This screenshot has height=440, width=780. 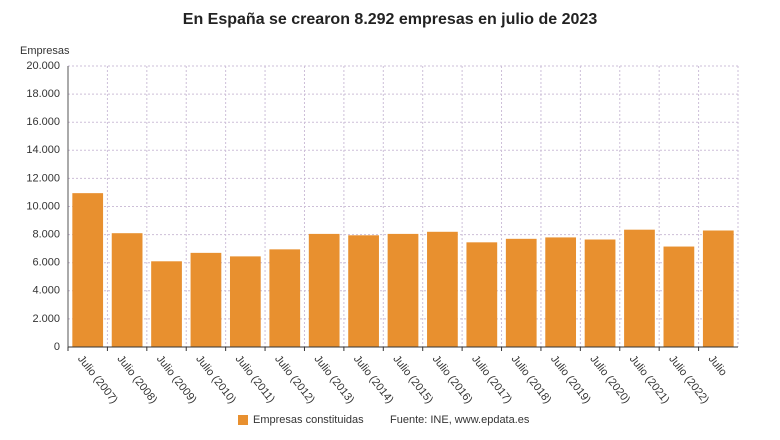 What do you see at coordinates (46, 235) in the screenshot?
I see `y-tick-label: 8.000` at bounding box center [46, 235].